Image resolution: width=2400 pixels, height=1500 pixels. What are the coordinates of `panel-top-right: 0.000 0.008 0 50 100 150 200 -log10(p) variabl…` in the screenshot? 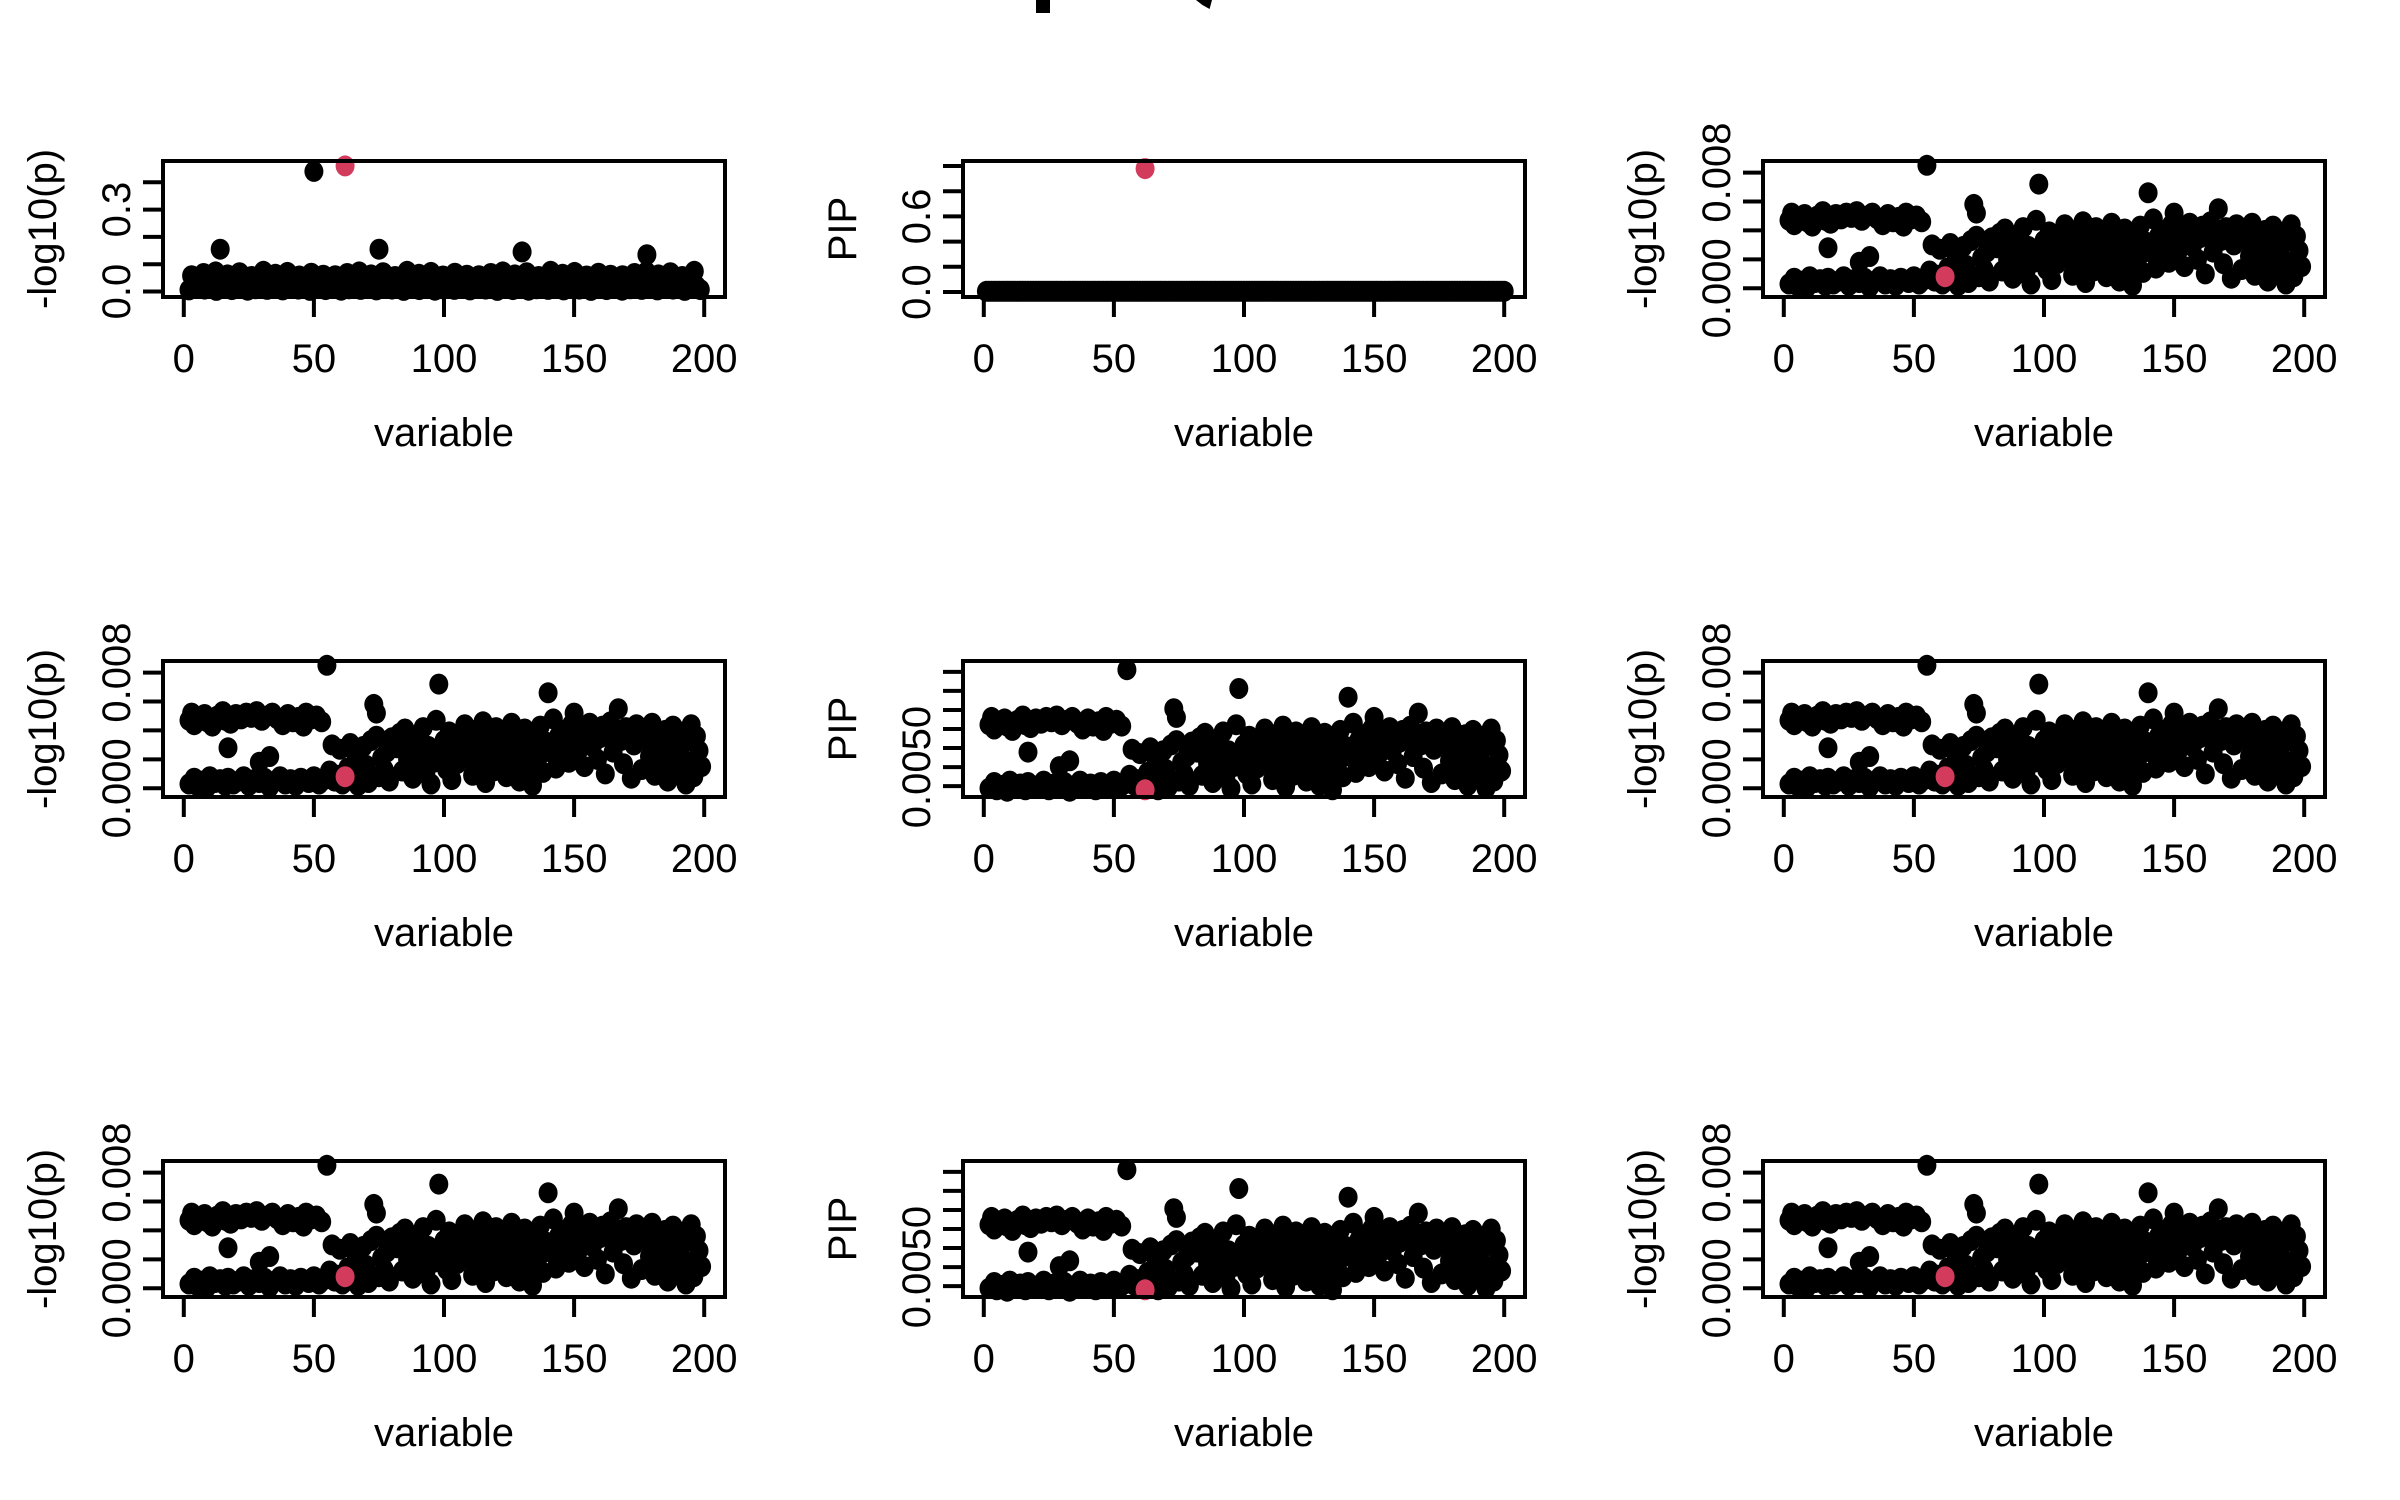 It's located at (2000, 250).